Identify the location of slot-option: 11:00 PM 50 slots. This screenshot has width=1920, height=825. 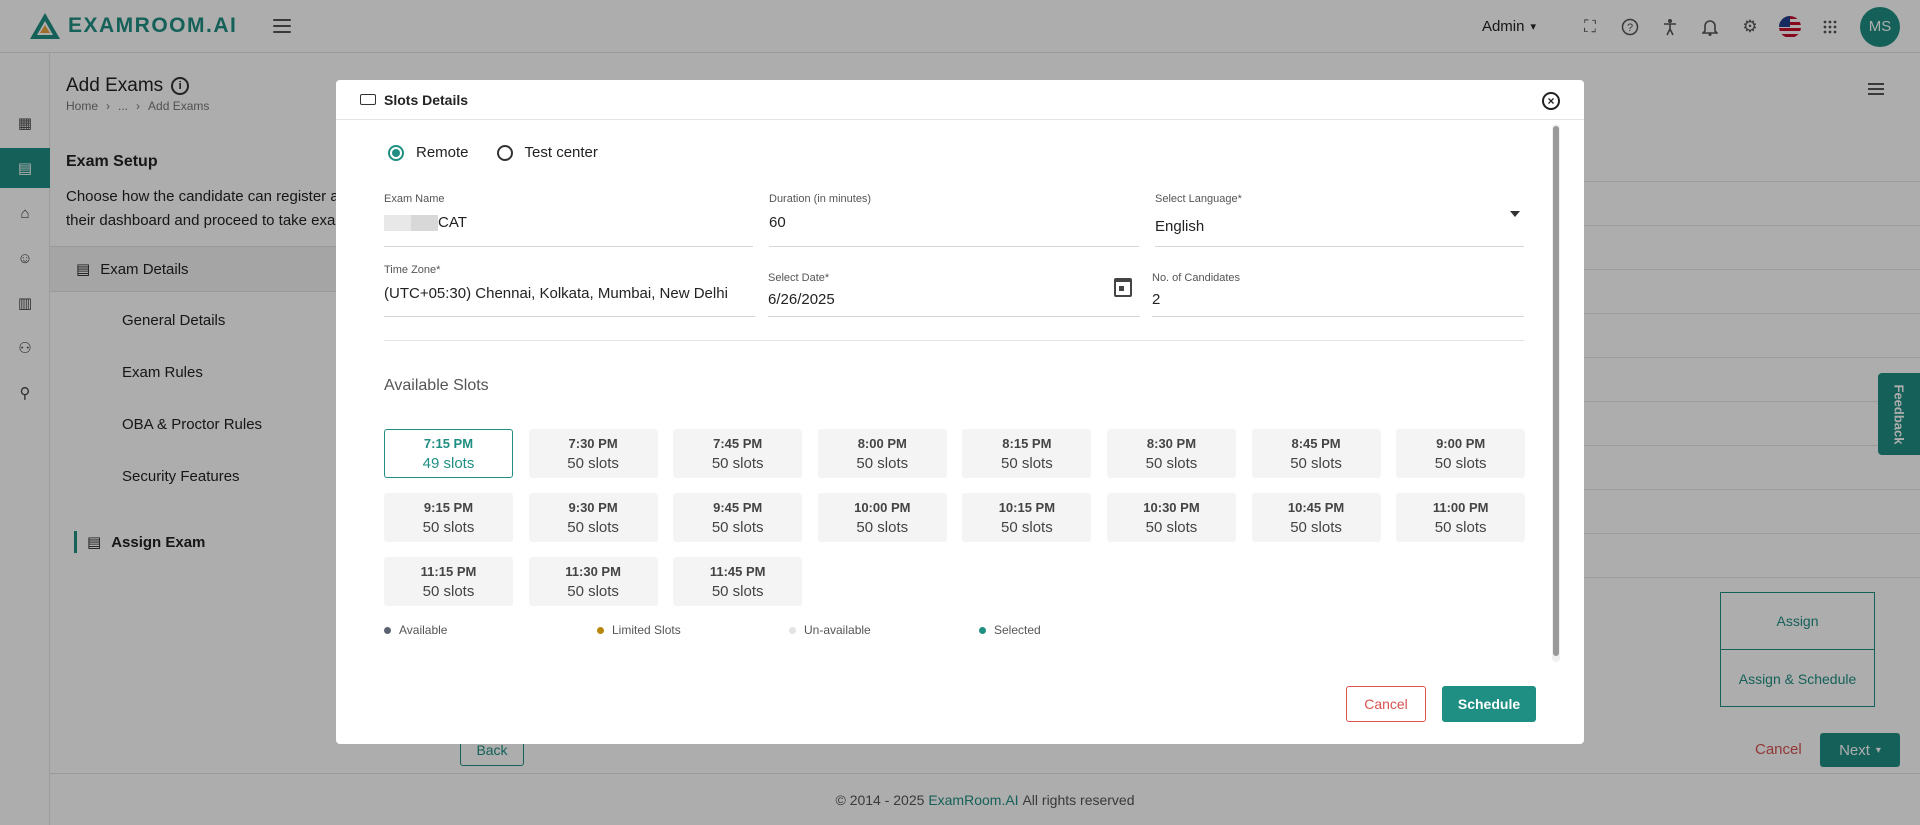
(1461, 517).